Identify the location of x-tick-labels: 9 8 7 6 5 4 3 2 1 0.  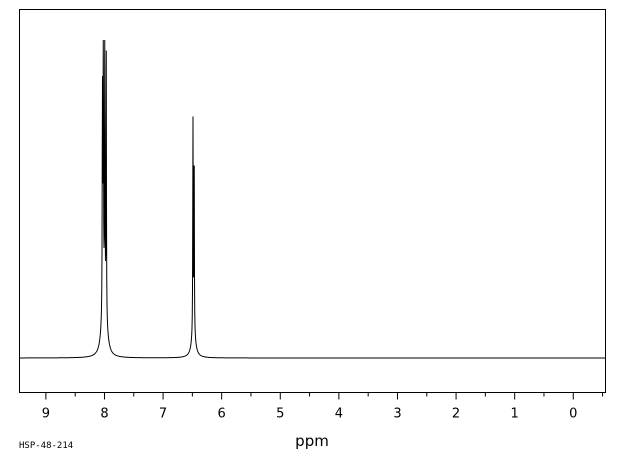
(310, 414).